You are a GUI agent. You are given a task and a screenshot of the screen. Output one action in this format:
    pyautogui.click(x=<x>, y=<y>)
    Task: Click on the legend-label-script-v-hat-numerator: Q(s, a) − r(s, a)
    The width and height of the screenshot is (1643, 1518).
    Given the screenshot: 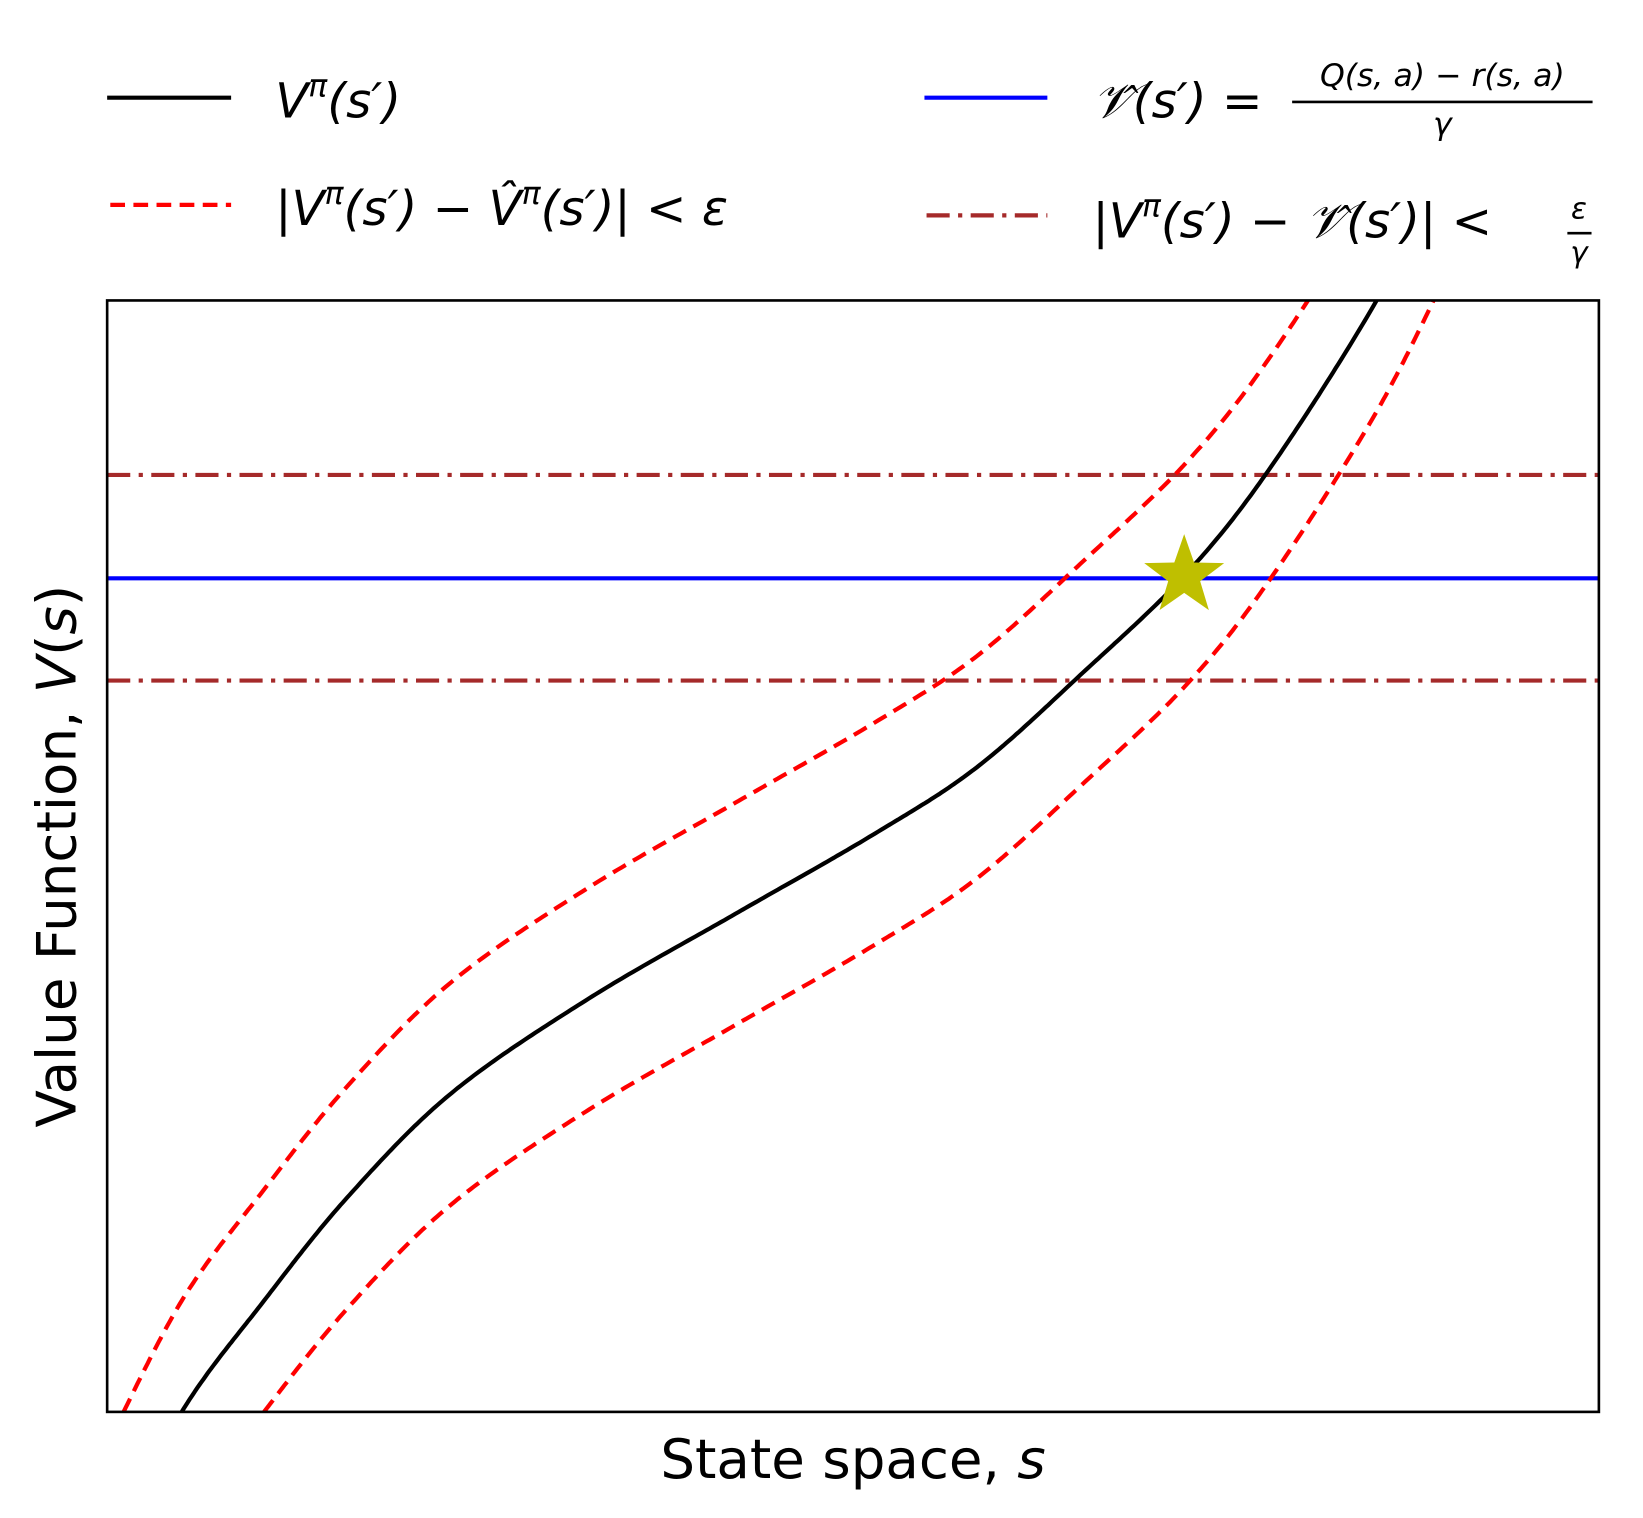 What is the action you would take?
    pyautogui.click(x=1442, y=76)
    